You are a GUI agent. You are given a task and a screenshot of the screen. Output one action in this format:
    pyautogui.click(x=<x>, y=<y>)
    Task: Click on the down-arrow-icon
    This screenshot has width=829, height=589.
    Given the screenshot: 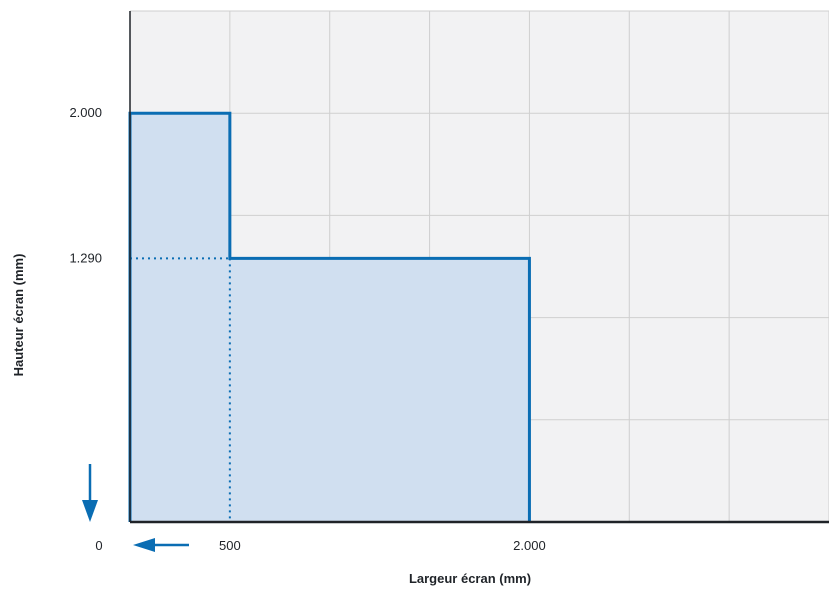 What is the action you would take?
    pyautogui.click(x=90, y=493)
    